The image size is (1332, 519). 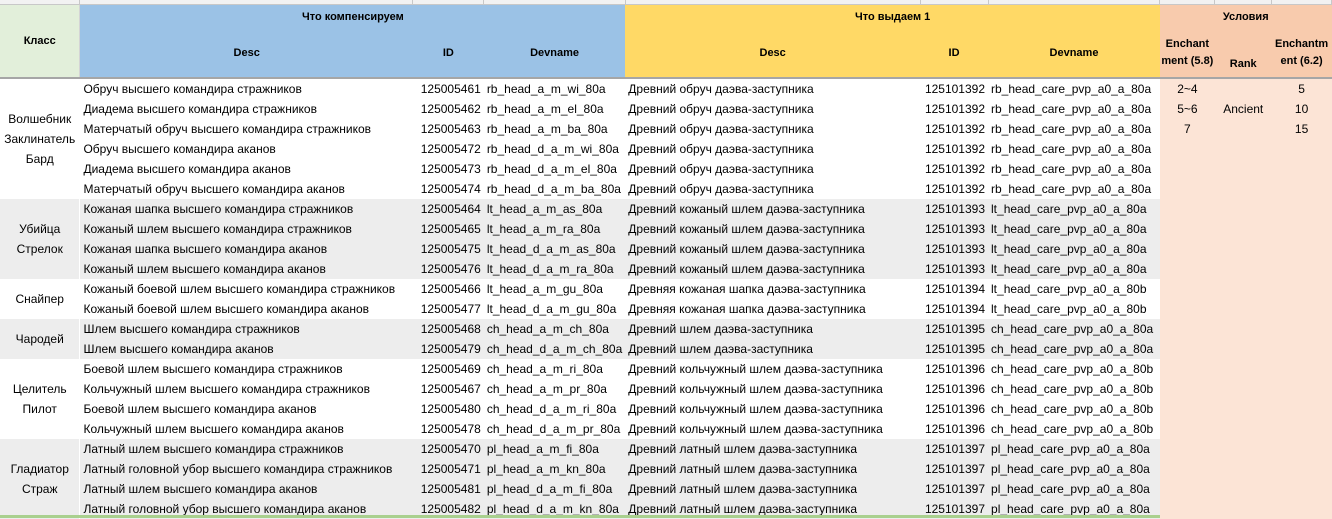 I want to click on id-cell: 125005467, so click(x=448, y=388).